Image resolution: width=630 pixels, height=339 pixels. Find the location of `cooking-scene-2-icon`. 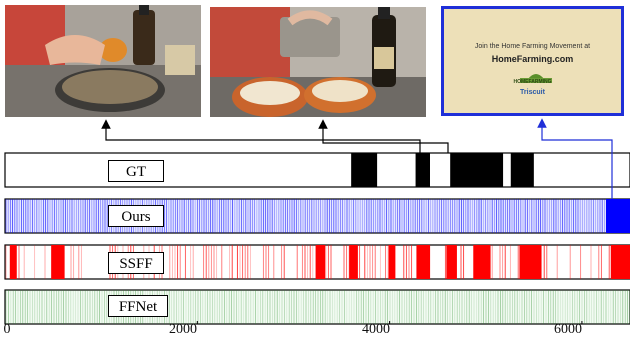

cooking-scene-2-icon is located at coordinates (318, 62).